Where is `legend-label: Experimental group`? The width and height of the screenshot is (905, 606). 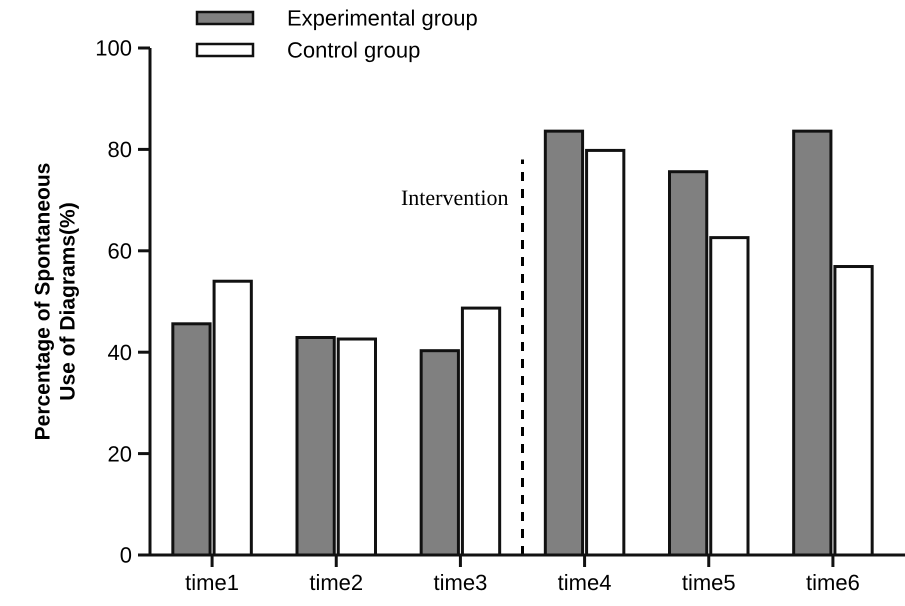
legend-label: Experimental group is located at coordinates (382, 18).